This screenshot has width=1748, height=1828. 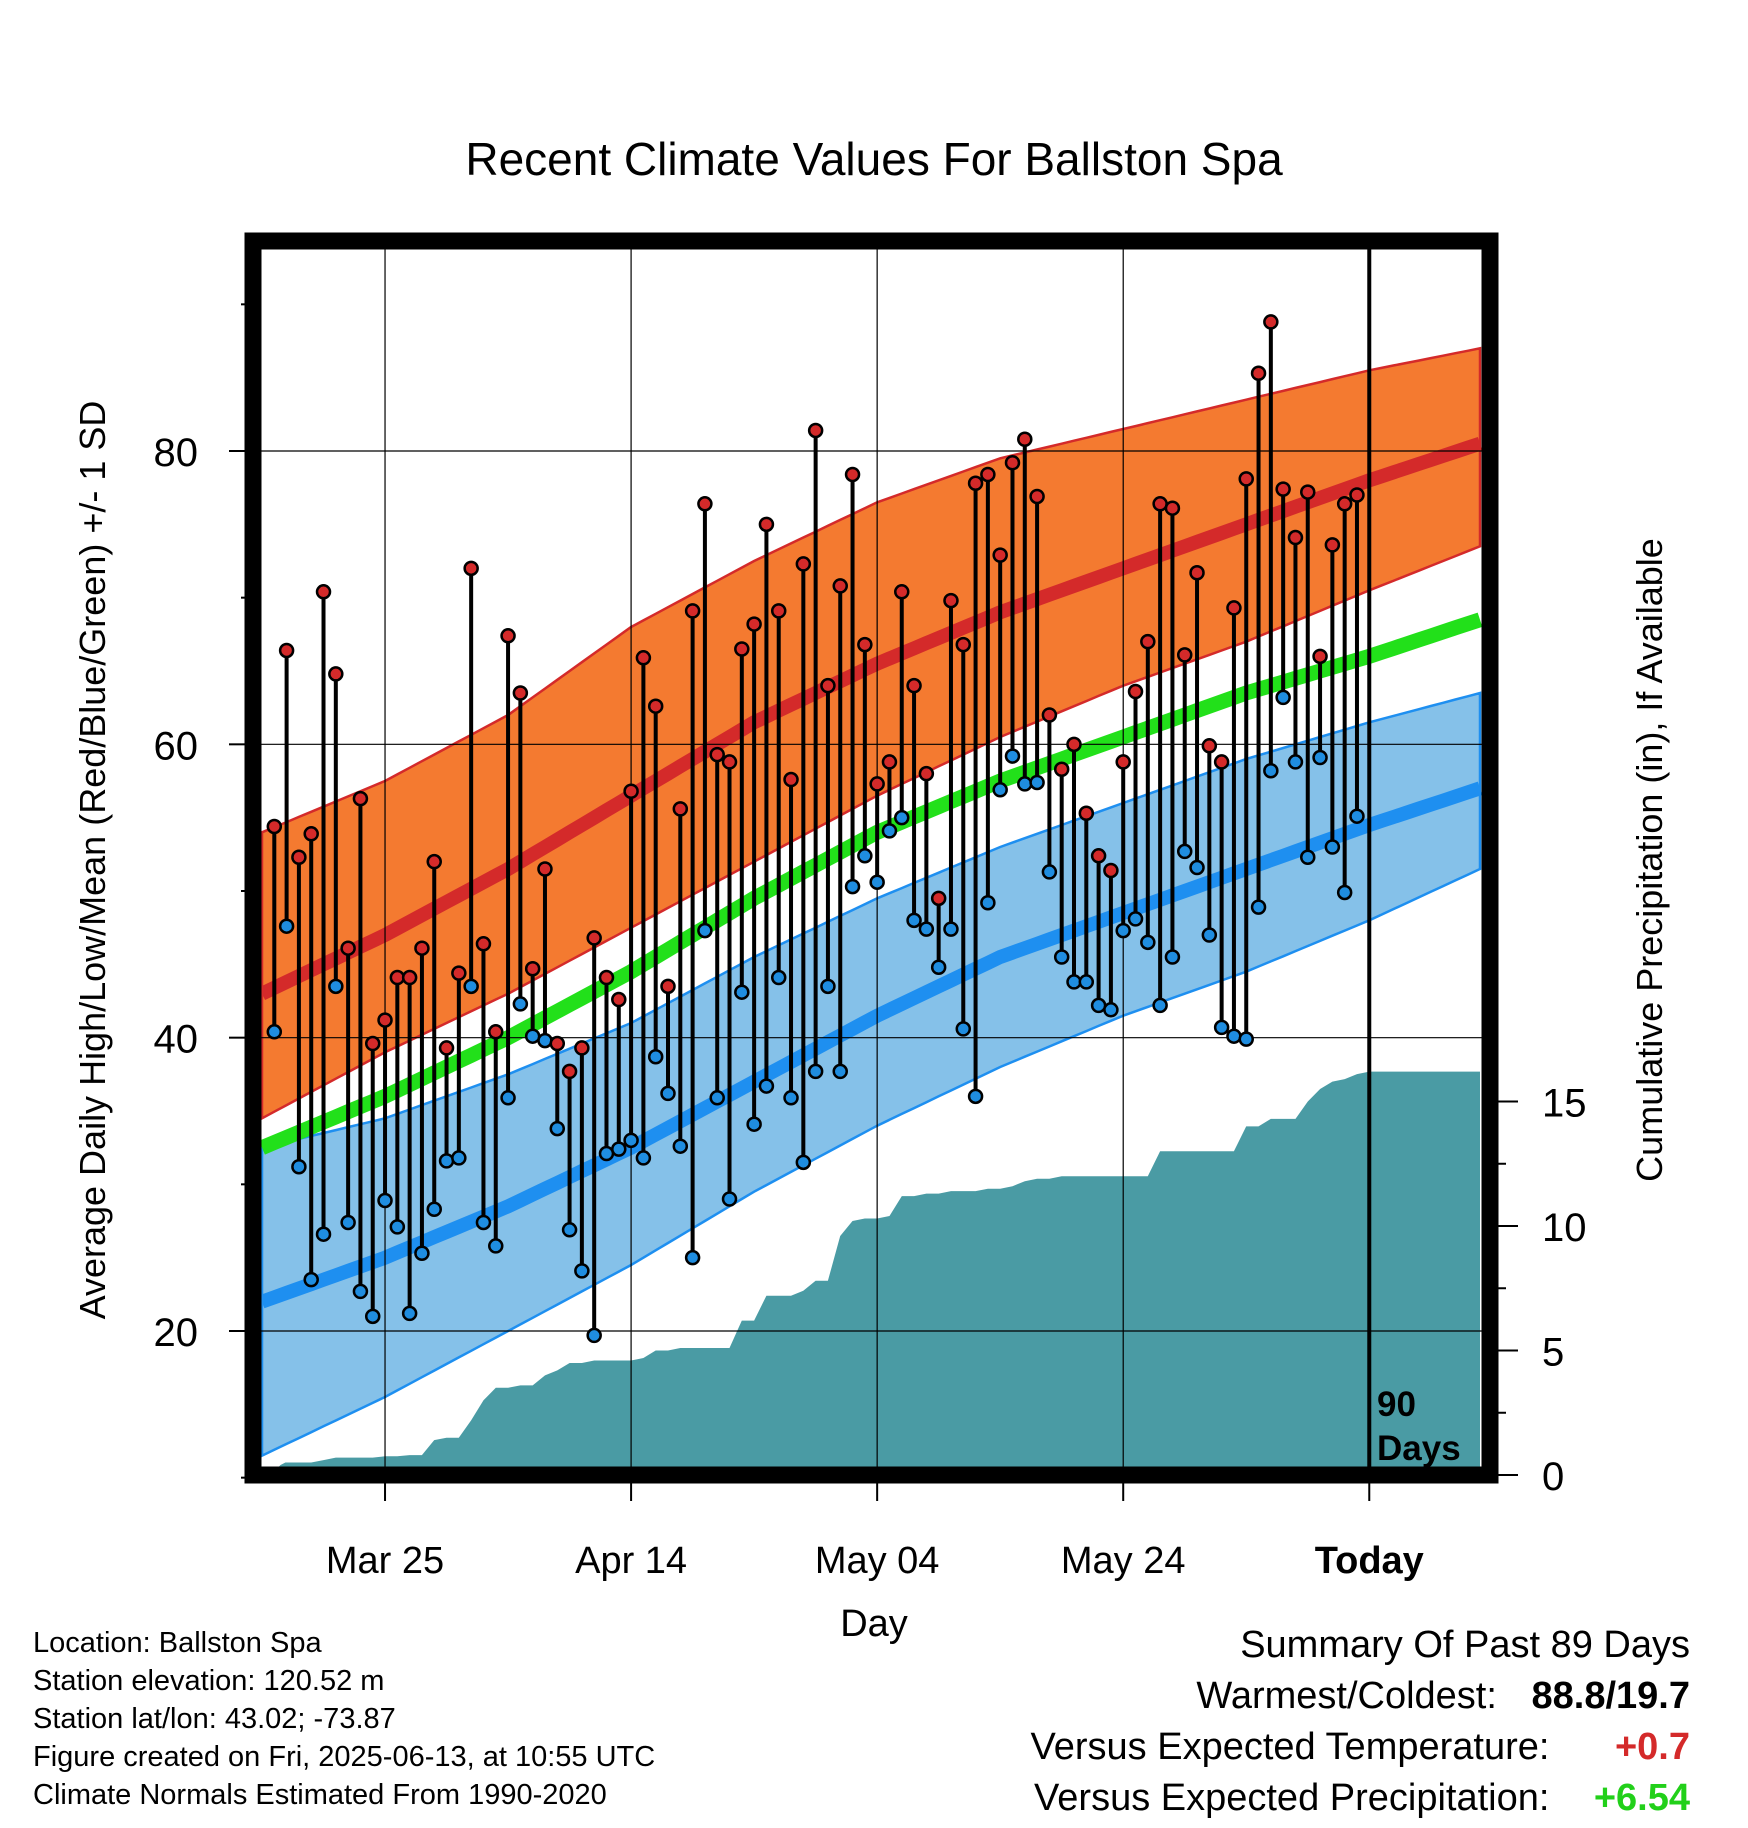 What do you see at coordinates (1360, 1696) in the screenshot?
I see `warm-cold-row: Warmest/Coldest: 88.8/19.7` at bounding box center [1360, 1696].